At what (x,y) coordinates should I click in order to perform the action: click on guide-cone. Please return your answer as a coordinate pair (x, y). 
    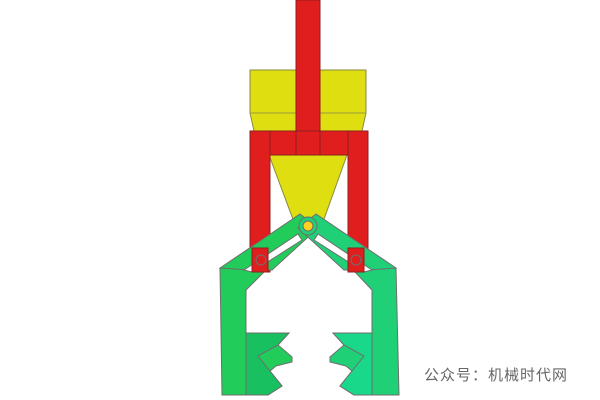
    Looking at the image, I should click on (308, 188).